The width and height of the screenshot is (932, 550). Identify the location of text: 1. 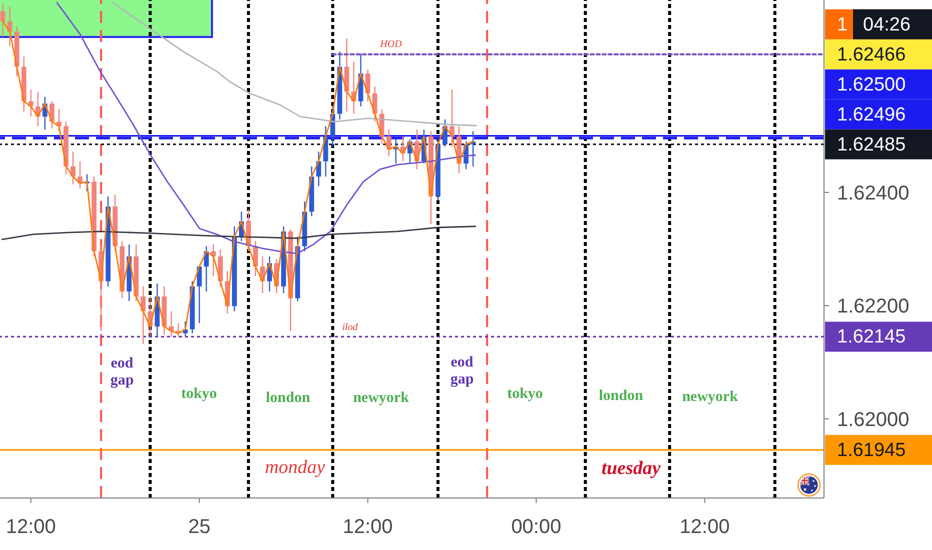
(842, 24).